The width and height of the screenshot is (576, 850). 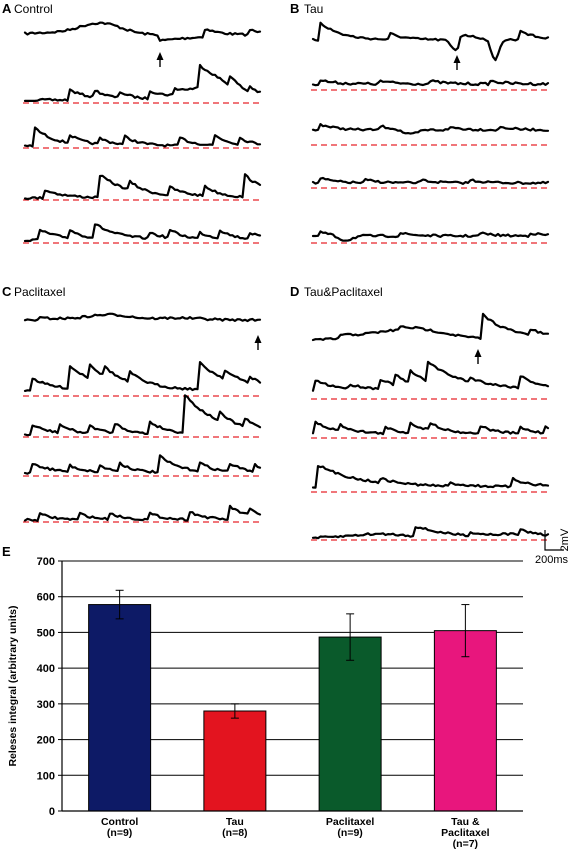 What do you see at coordinates (294, 8) in the screenshot?
I see `panel-b-letter: B` at bounding box center [294, 8].